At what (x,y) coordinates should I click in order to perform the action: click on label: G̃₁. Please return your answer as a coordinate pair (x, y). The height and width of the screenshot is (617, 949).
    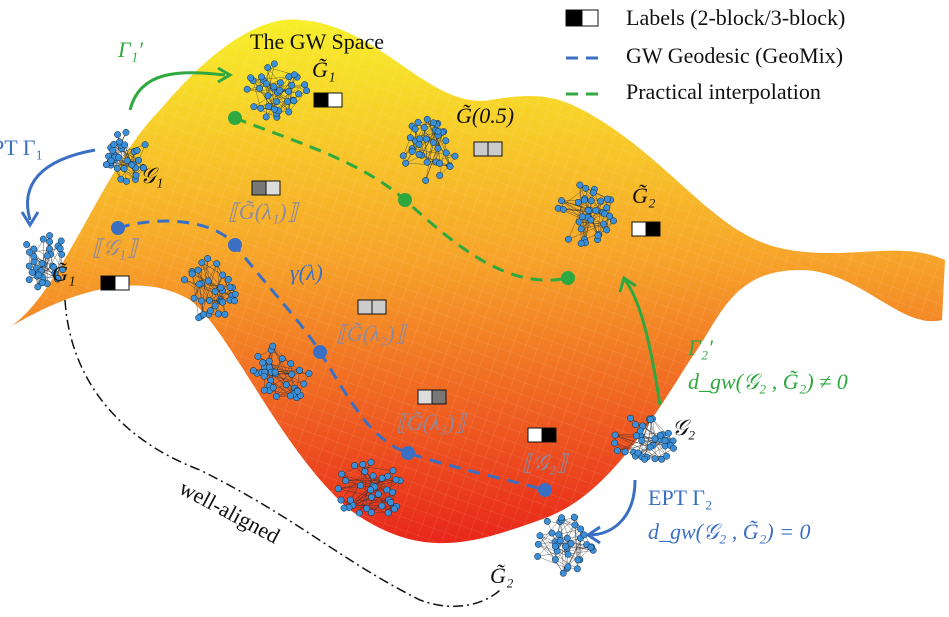
    Looking at the image, I should click on (64, 273).